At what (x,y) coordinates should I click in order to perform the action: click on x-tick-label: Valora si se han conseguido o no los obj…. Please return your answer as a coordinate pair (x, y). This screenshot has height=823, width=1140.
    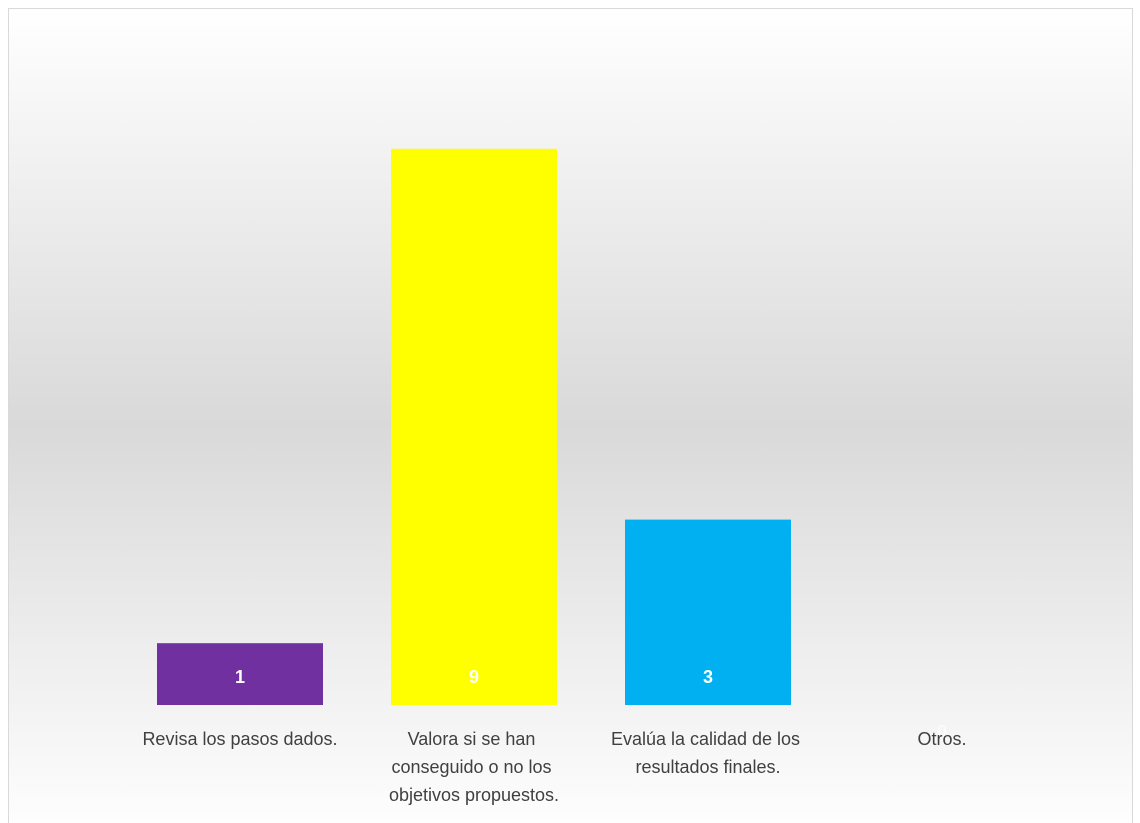
    Looking at the image, I should click on (474, 767).